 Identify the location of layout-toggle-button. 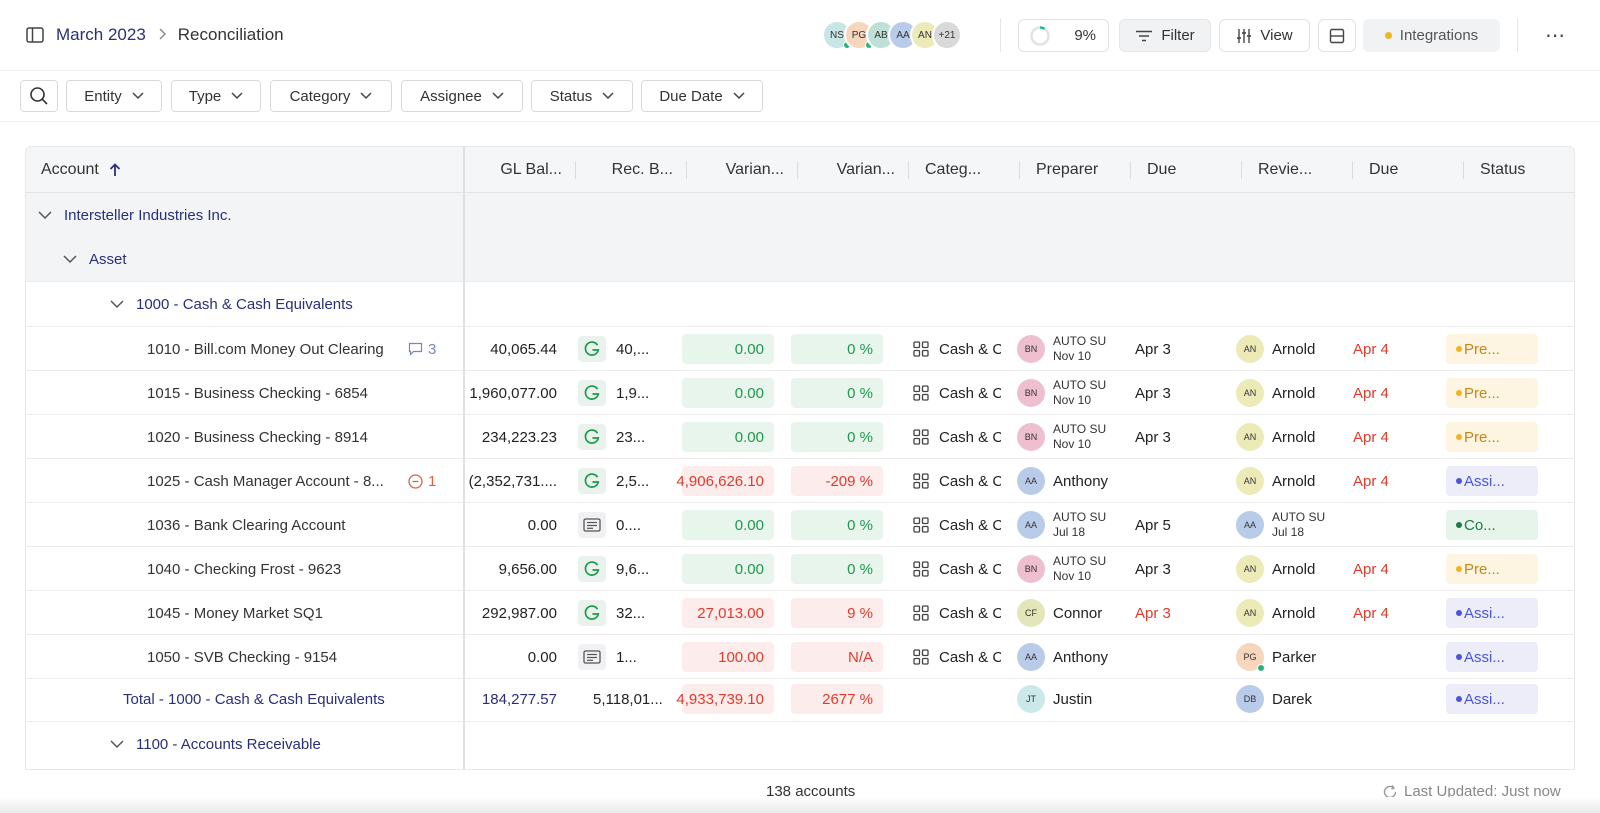
(1337, 35).